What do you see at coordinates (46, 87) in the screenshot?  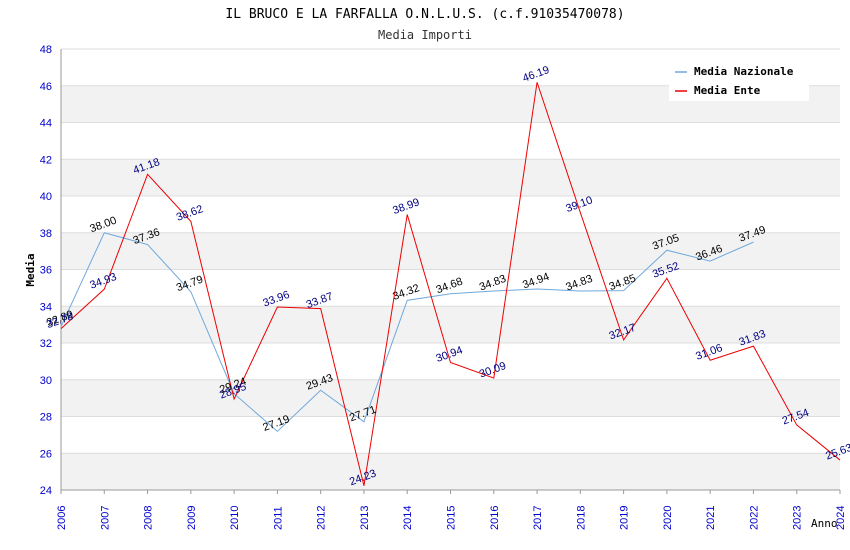 I see `y-tick-label: 46` at bounding box center [46, 87].